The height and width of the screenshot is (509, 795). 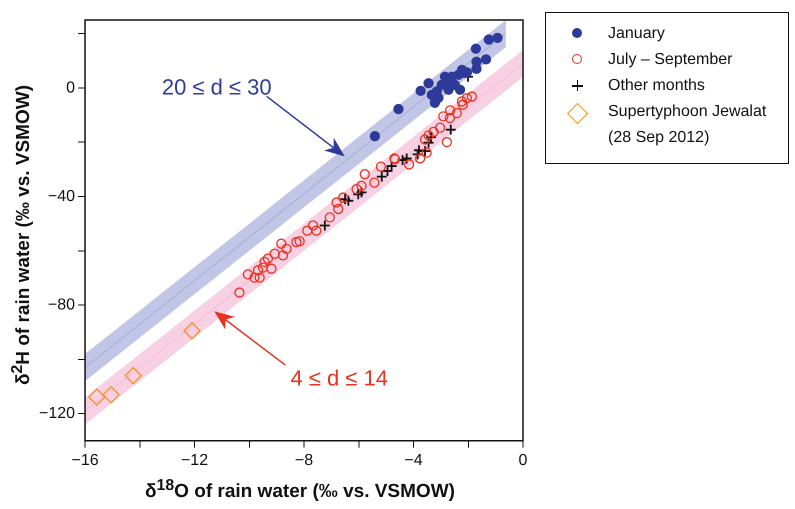 I want to click on legend-label: July – September, so click(x=670, y=60).